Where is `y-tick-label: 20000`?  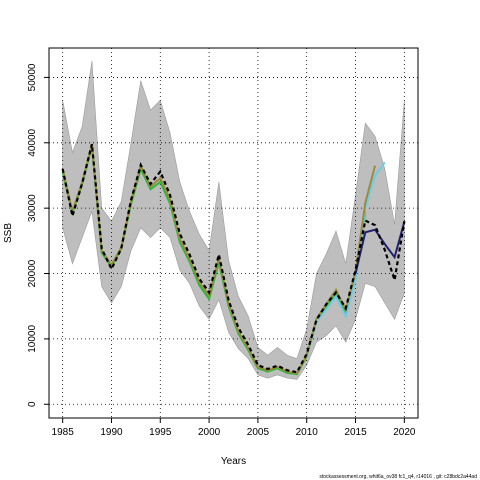
y-tick-label: 20000 is located at coordinates (32, 273).